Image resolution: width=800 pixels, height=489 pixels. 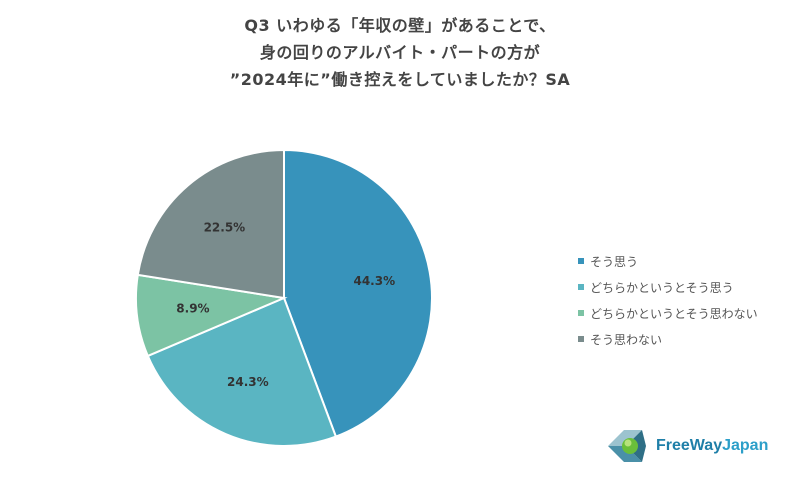 I want to click on legend-label: そう思う, so click(x=614, y=261).